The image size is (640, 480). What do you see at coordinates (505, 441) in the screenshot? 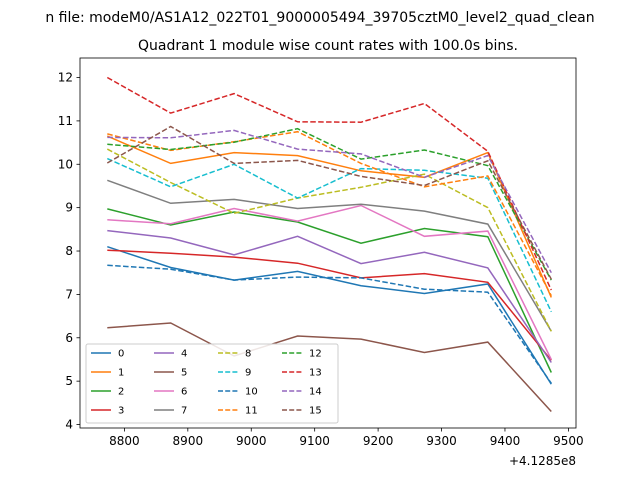
I see `x-tick-label: 9400` at bounding box center [505, 441].